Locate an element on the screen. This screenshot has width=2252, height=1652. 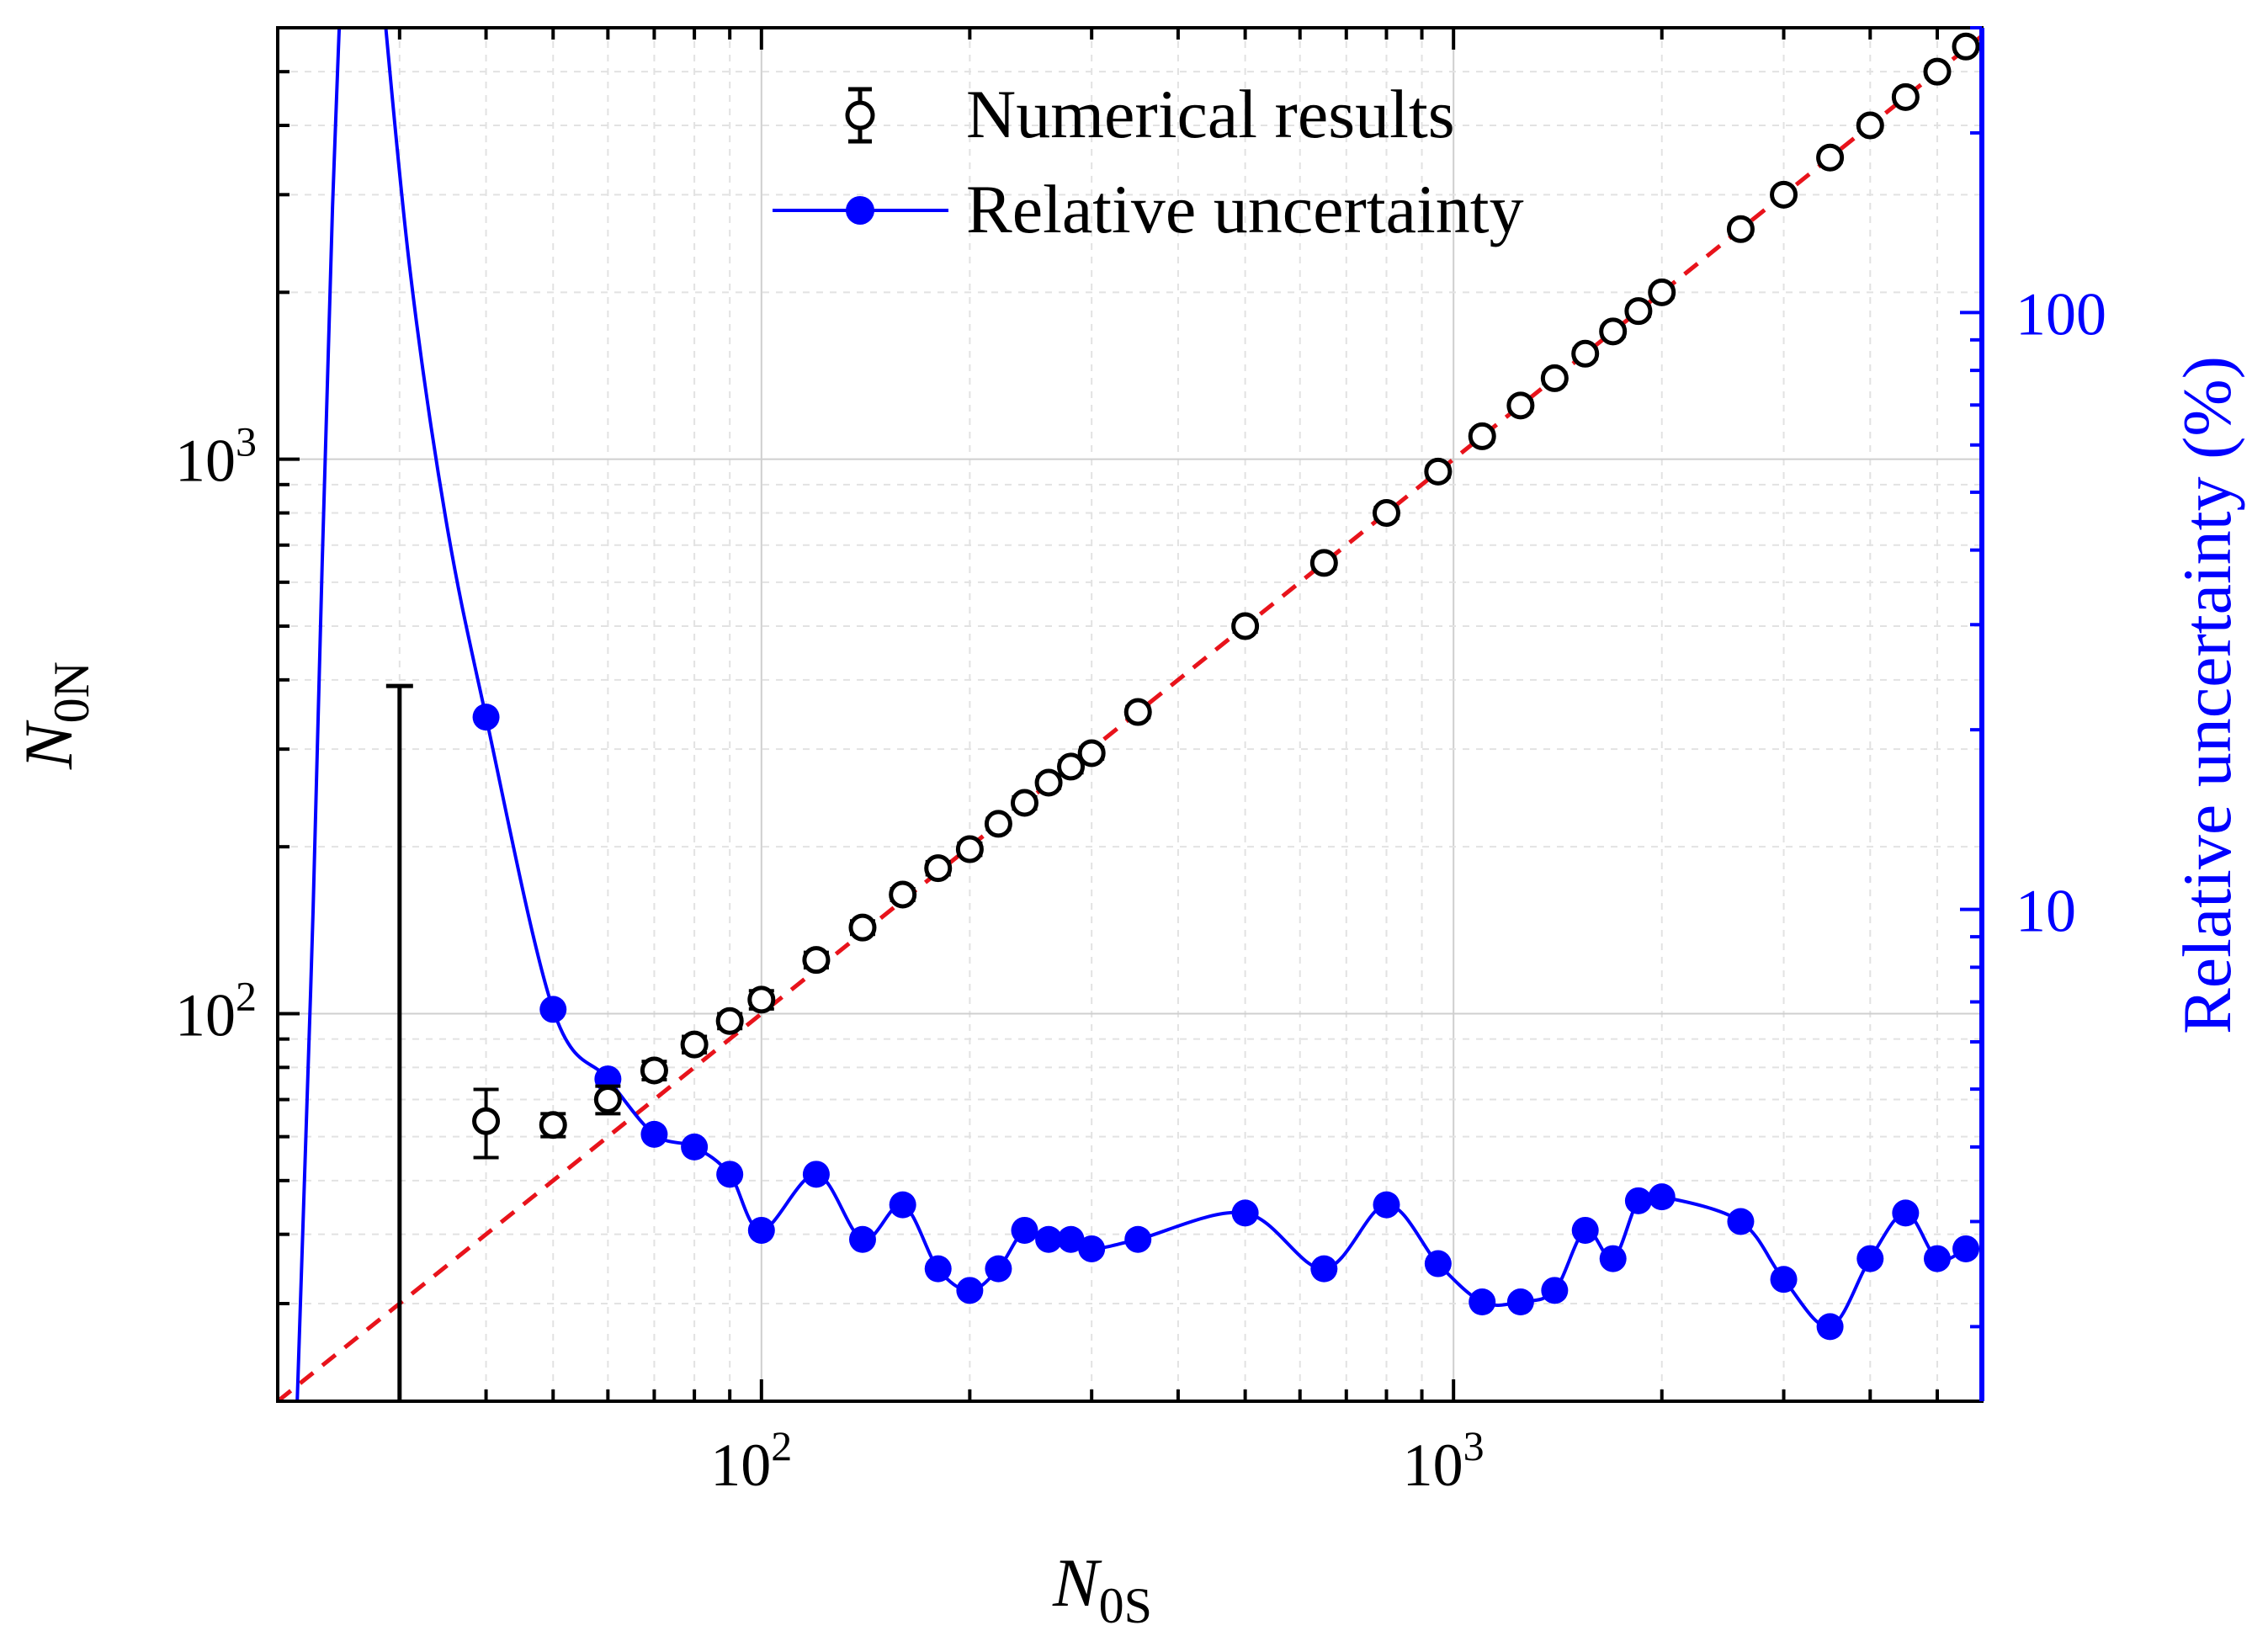
x-axis-label: N0S is located at coordinates (1102, 1588).